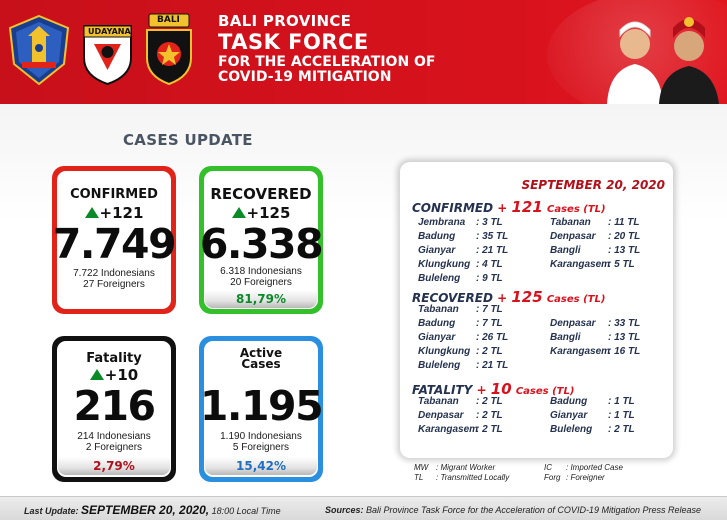 This screenshot has width=727, height=520. What do you see at coordinates (460, 309) in the screenshot?
I see `list-item: Tabanan: 7 TL` at bounding box center [460, 309].